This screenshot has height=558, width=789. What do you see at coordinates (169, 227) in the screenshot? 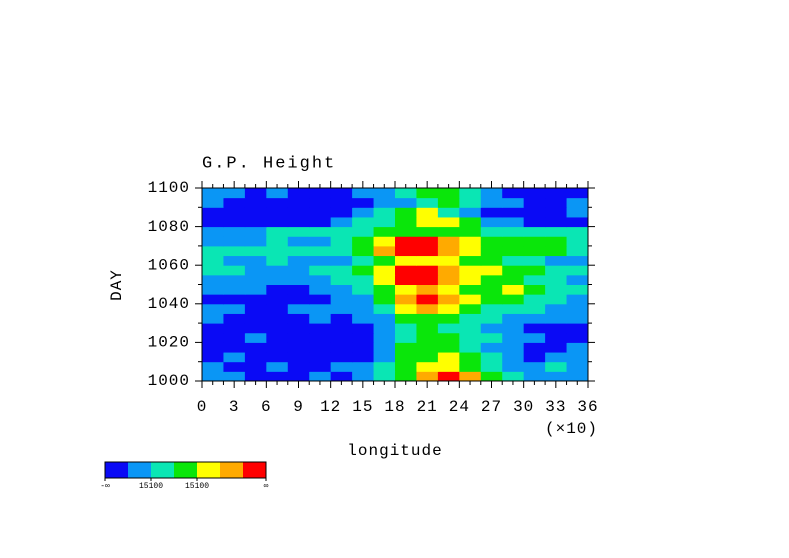
I see `y-tick-label: 1080` at bounding box center [169, 227].